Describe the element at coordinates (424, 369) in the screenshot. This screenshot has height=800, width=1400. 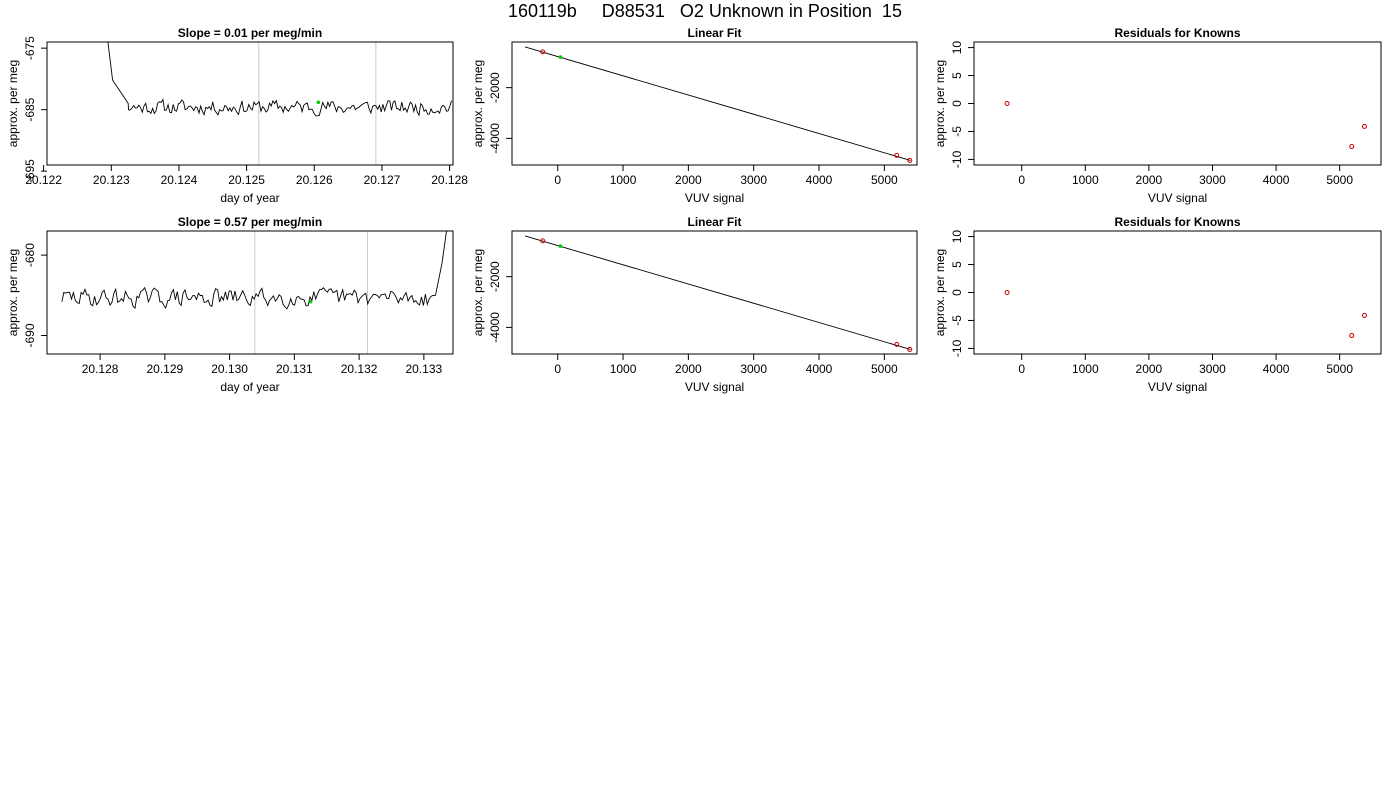
I see `x-tick-label: 20.133` at that location.